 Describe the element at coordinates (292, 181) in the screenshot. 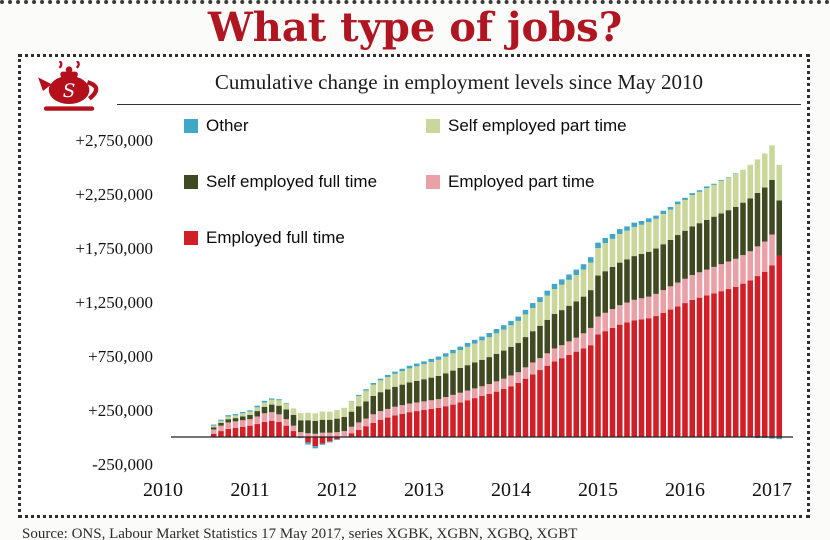

I see `legend-label: Self employed full time` at that location.